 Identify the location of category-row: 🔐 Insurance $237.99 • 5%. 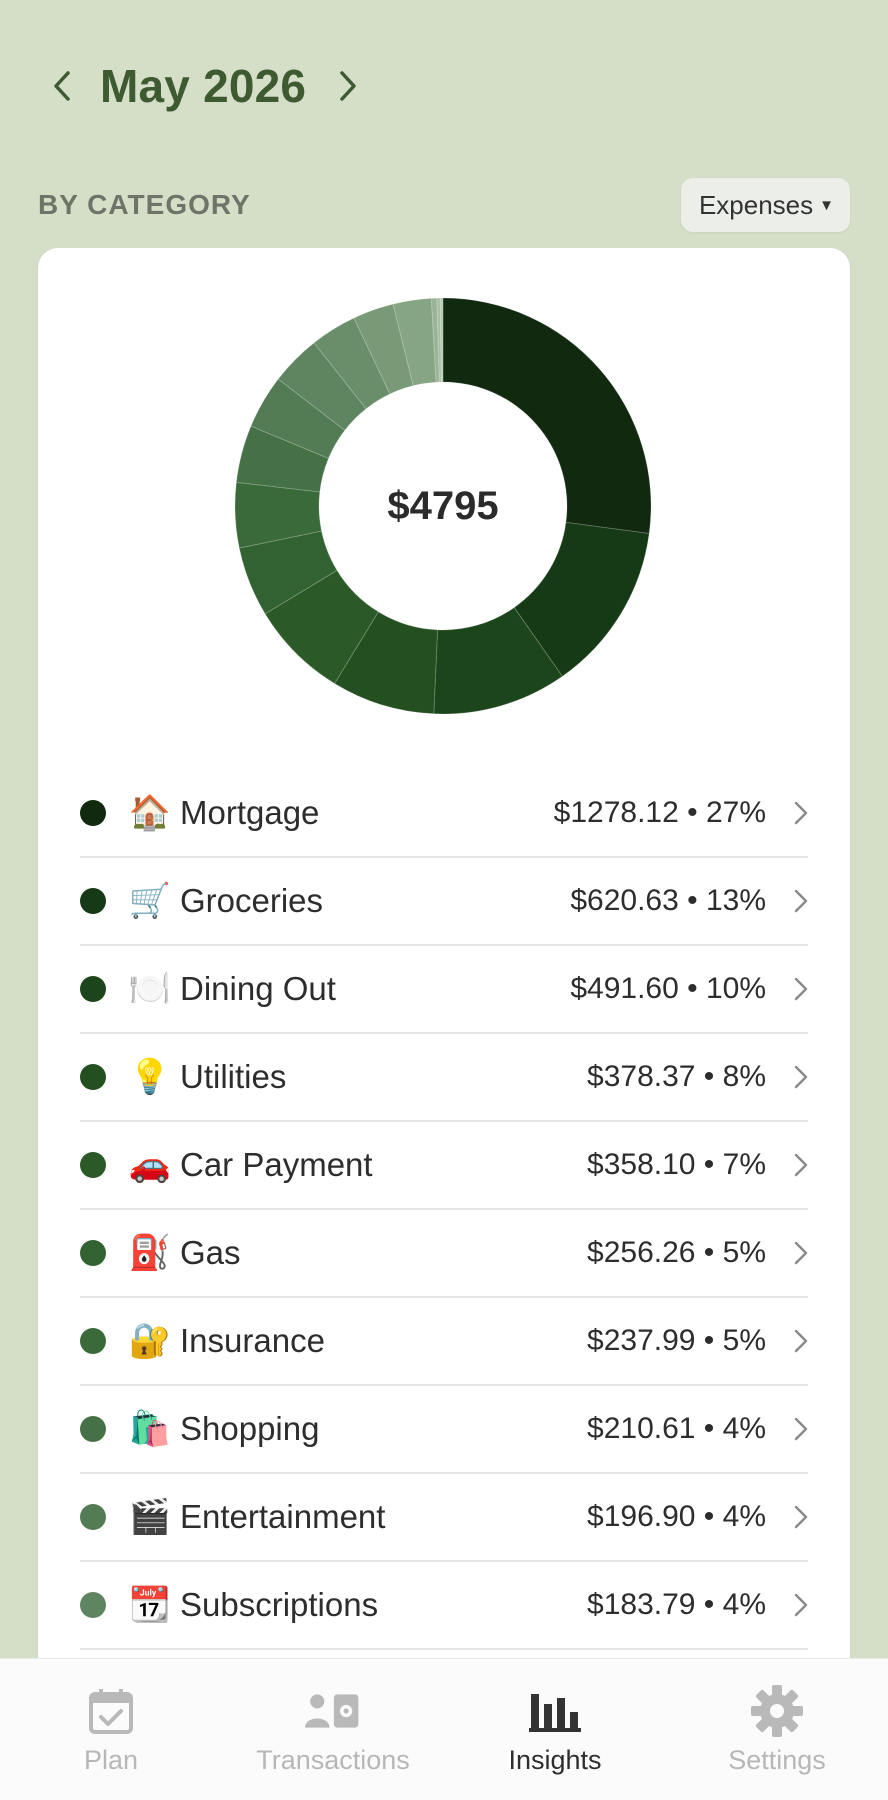
(444, 1342).